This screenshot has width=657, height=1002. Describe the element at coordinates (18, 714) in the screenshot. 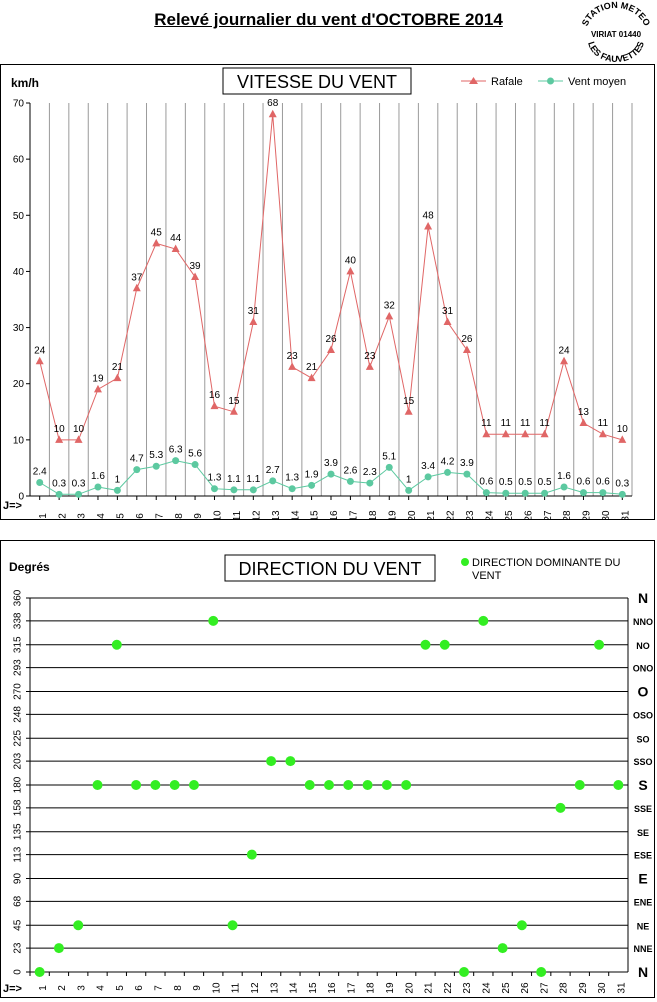

I see `y-tick-label: 248` at that location.